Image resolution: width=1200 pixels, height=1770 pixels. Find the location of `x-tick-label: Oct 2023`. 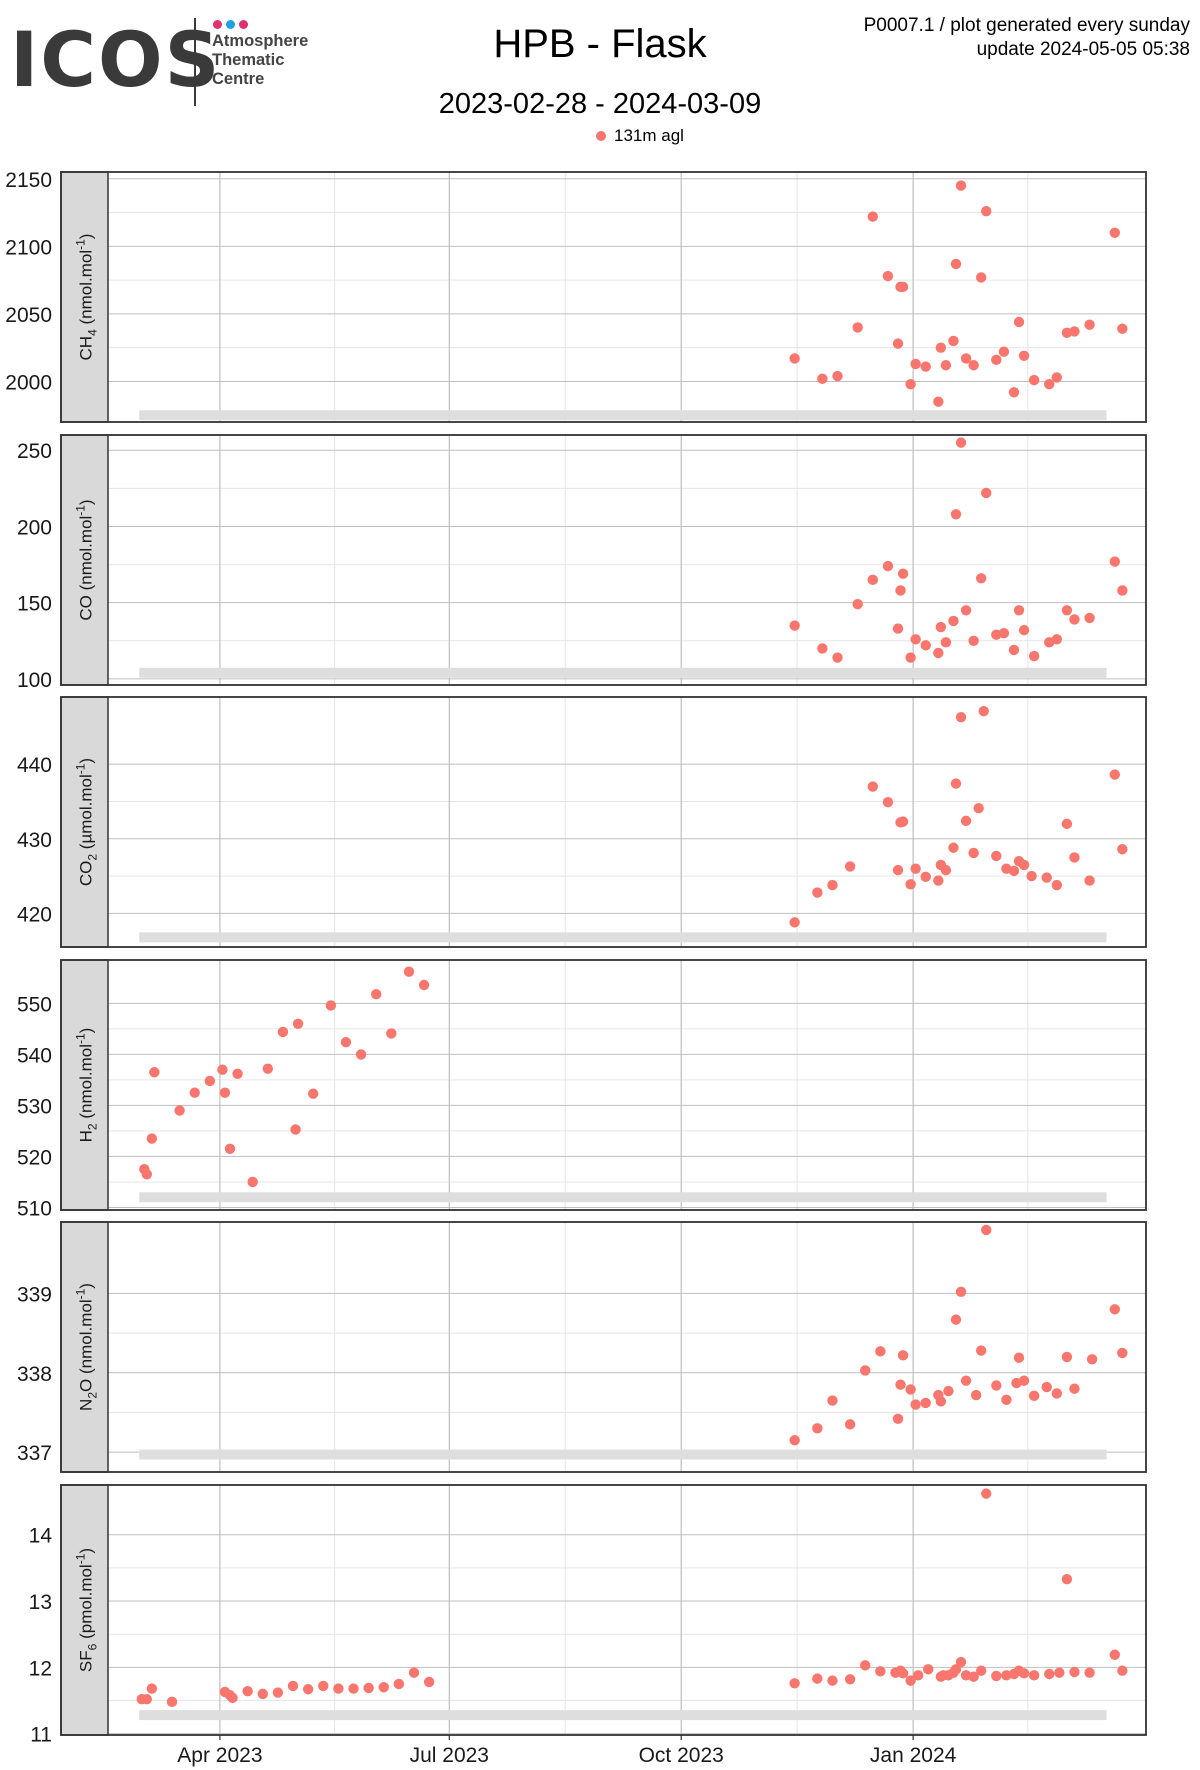

x-tick-label: Oct 2023 is located at coordinates (681, 1755).